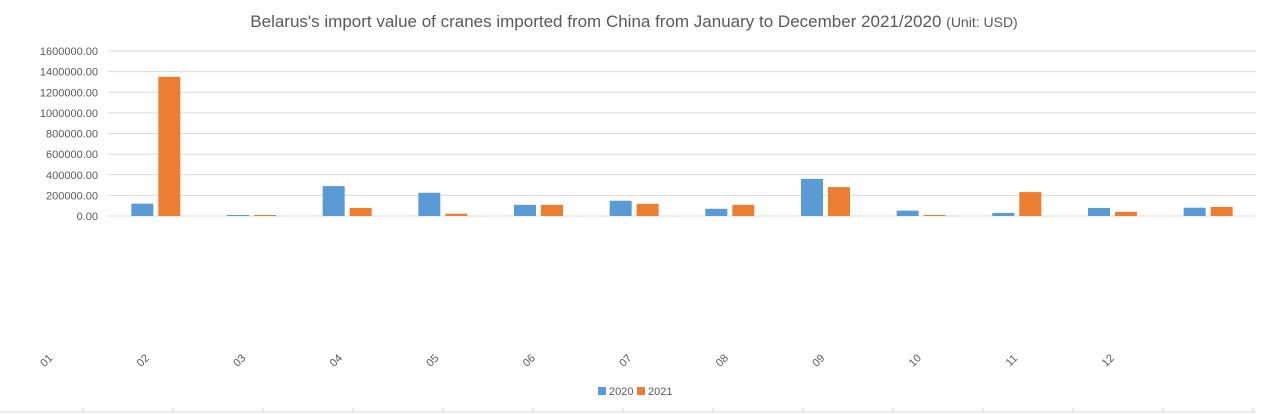 This screenshot has height=415, width=1269. What do you see at coordinates (1108, 360) in the screenshot?
I see `x-tick-label: 12` at bounding box center [1108, 360].